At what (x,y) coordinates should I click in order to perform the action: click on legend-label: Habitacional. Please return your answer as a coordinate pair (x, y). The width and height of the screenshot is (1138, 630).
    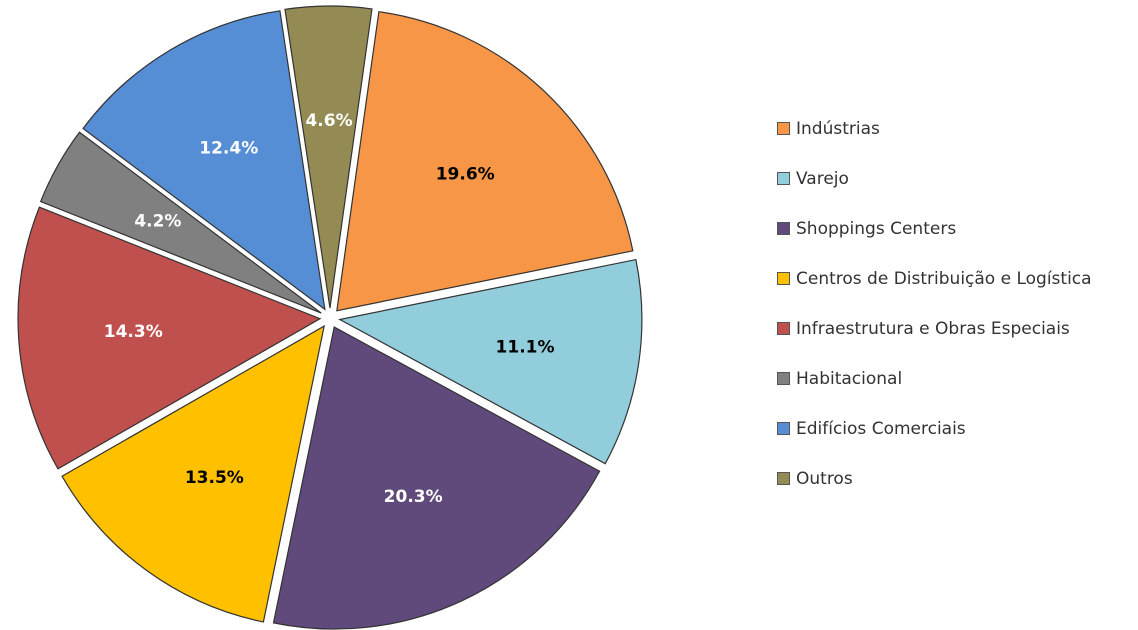
    Looking at the image, I should click on (849, 378).